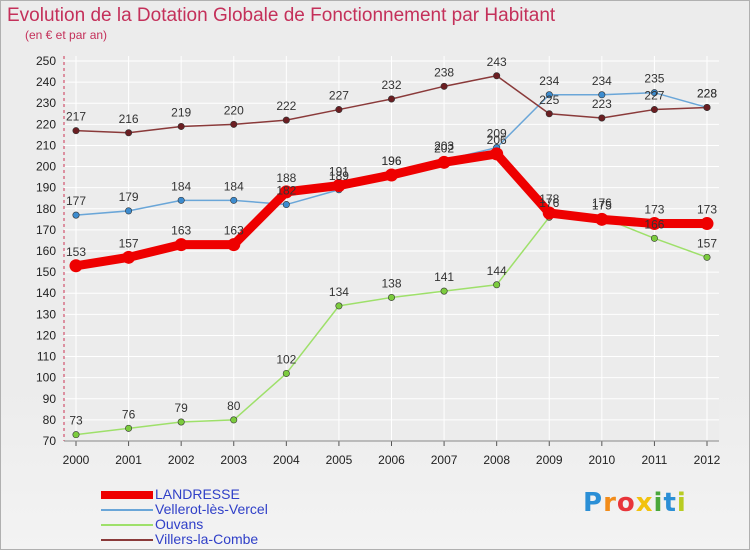 This screenshot has height=550, width=750. Describe the element at coordinates (181, 460) in the screenshot. I see `x-tick-label: 2002` at that location.